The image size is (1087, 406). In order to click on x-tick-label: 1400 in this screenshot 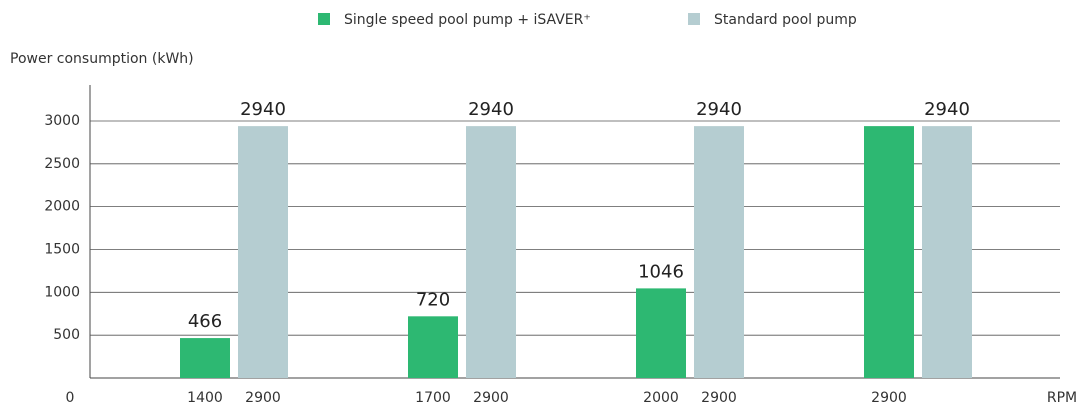, I will do `click(205, 398)`.